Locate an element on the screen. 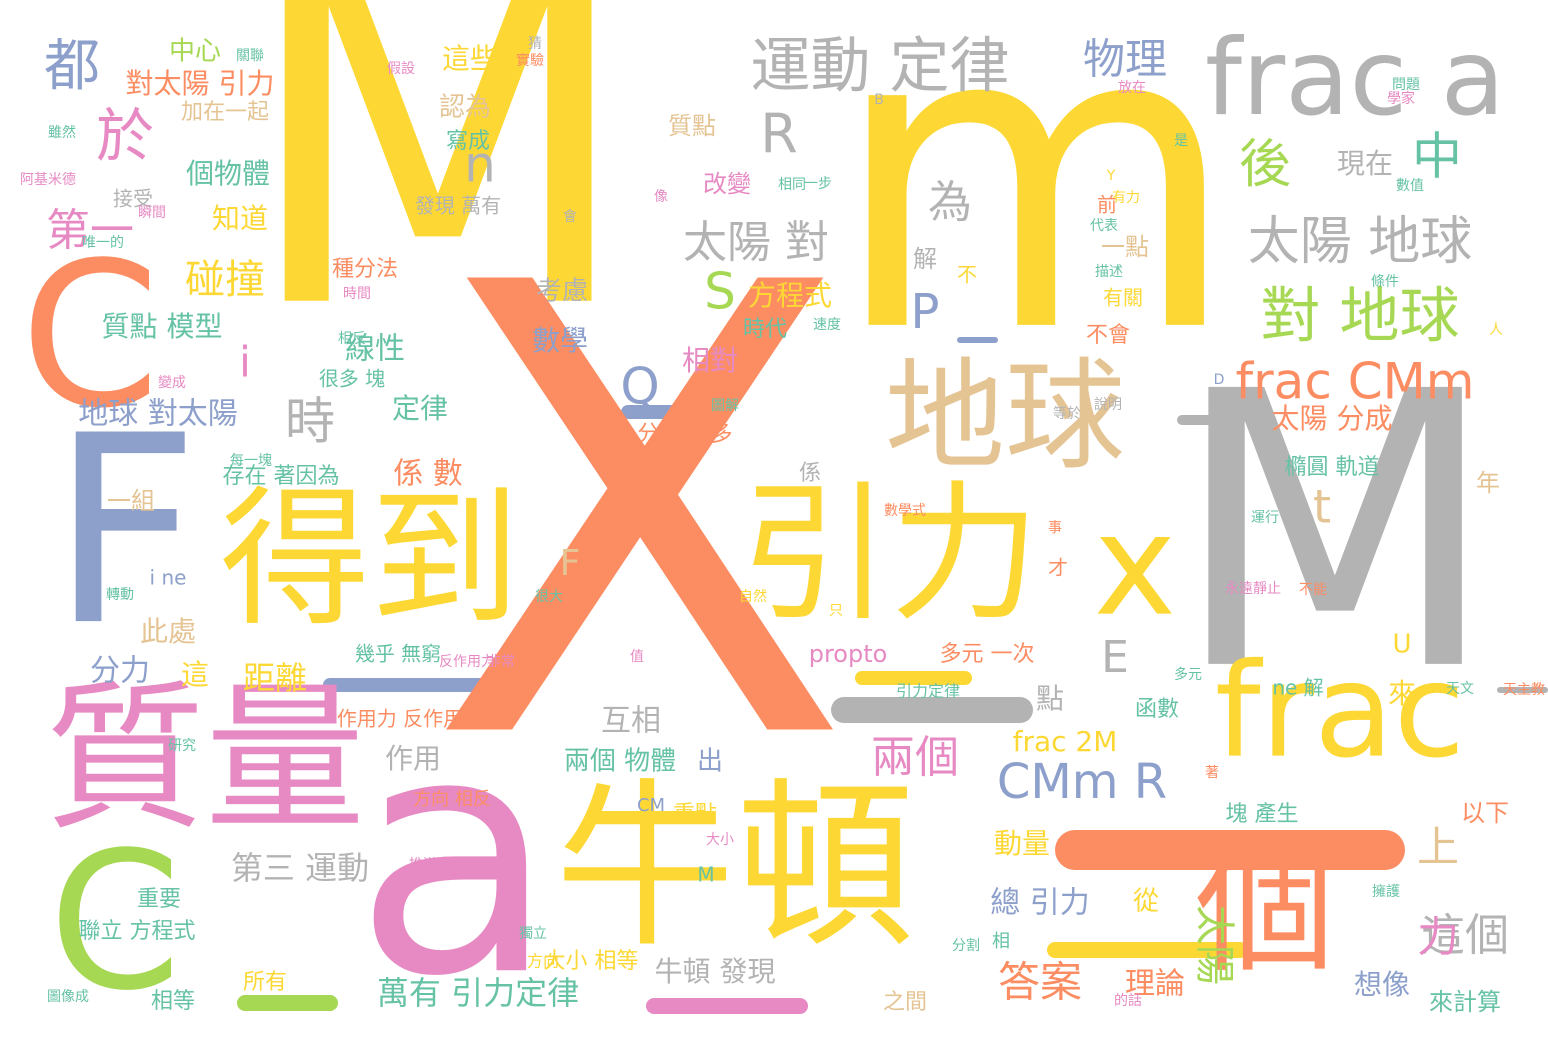 The height and width of the screenshot is (1052, 1548). cloud-word: 答案 is located at coordinates (1040, 982).